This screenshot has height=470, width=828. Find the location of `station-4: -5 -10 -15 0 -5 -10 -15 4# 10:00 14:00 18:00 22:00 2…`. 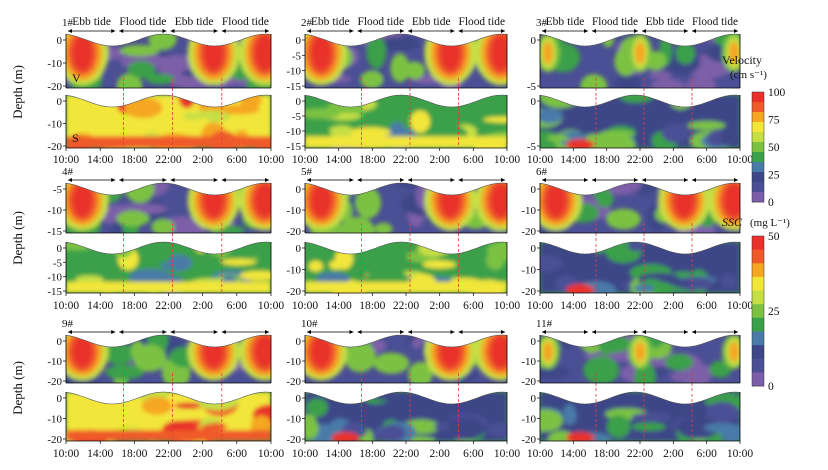

station-4: -5 -10 -15 0 -5 -10 -15 4# 10:00 14:00 18:00 22:00 2… is located at coordinates (165, 239).